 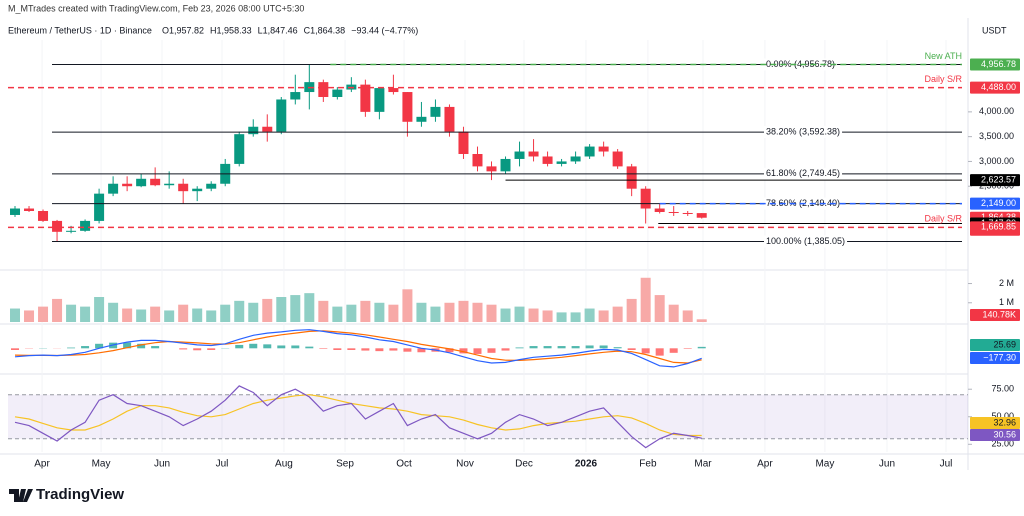 I want to click on brand: TradingView, so click(x=80, y=494).